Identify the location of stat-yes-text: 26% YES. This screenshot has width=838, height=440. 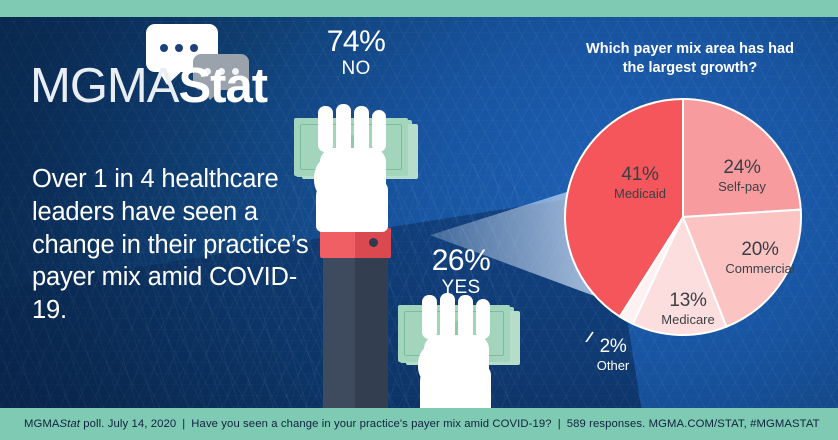
(461, 272).